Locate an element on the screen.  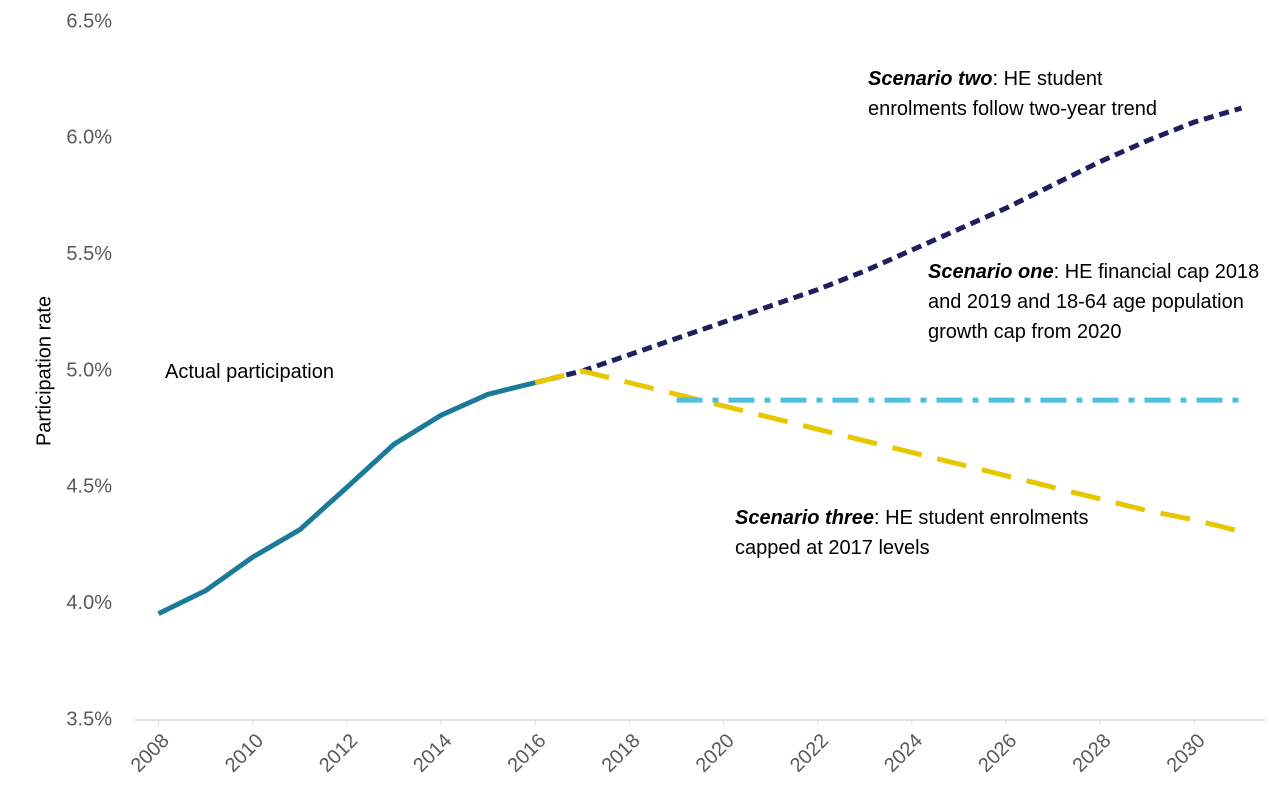
y-tick-label: 6.5% is located at coordinates (89, 21).